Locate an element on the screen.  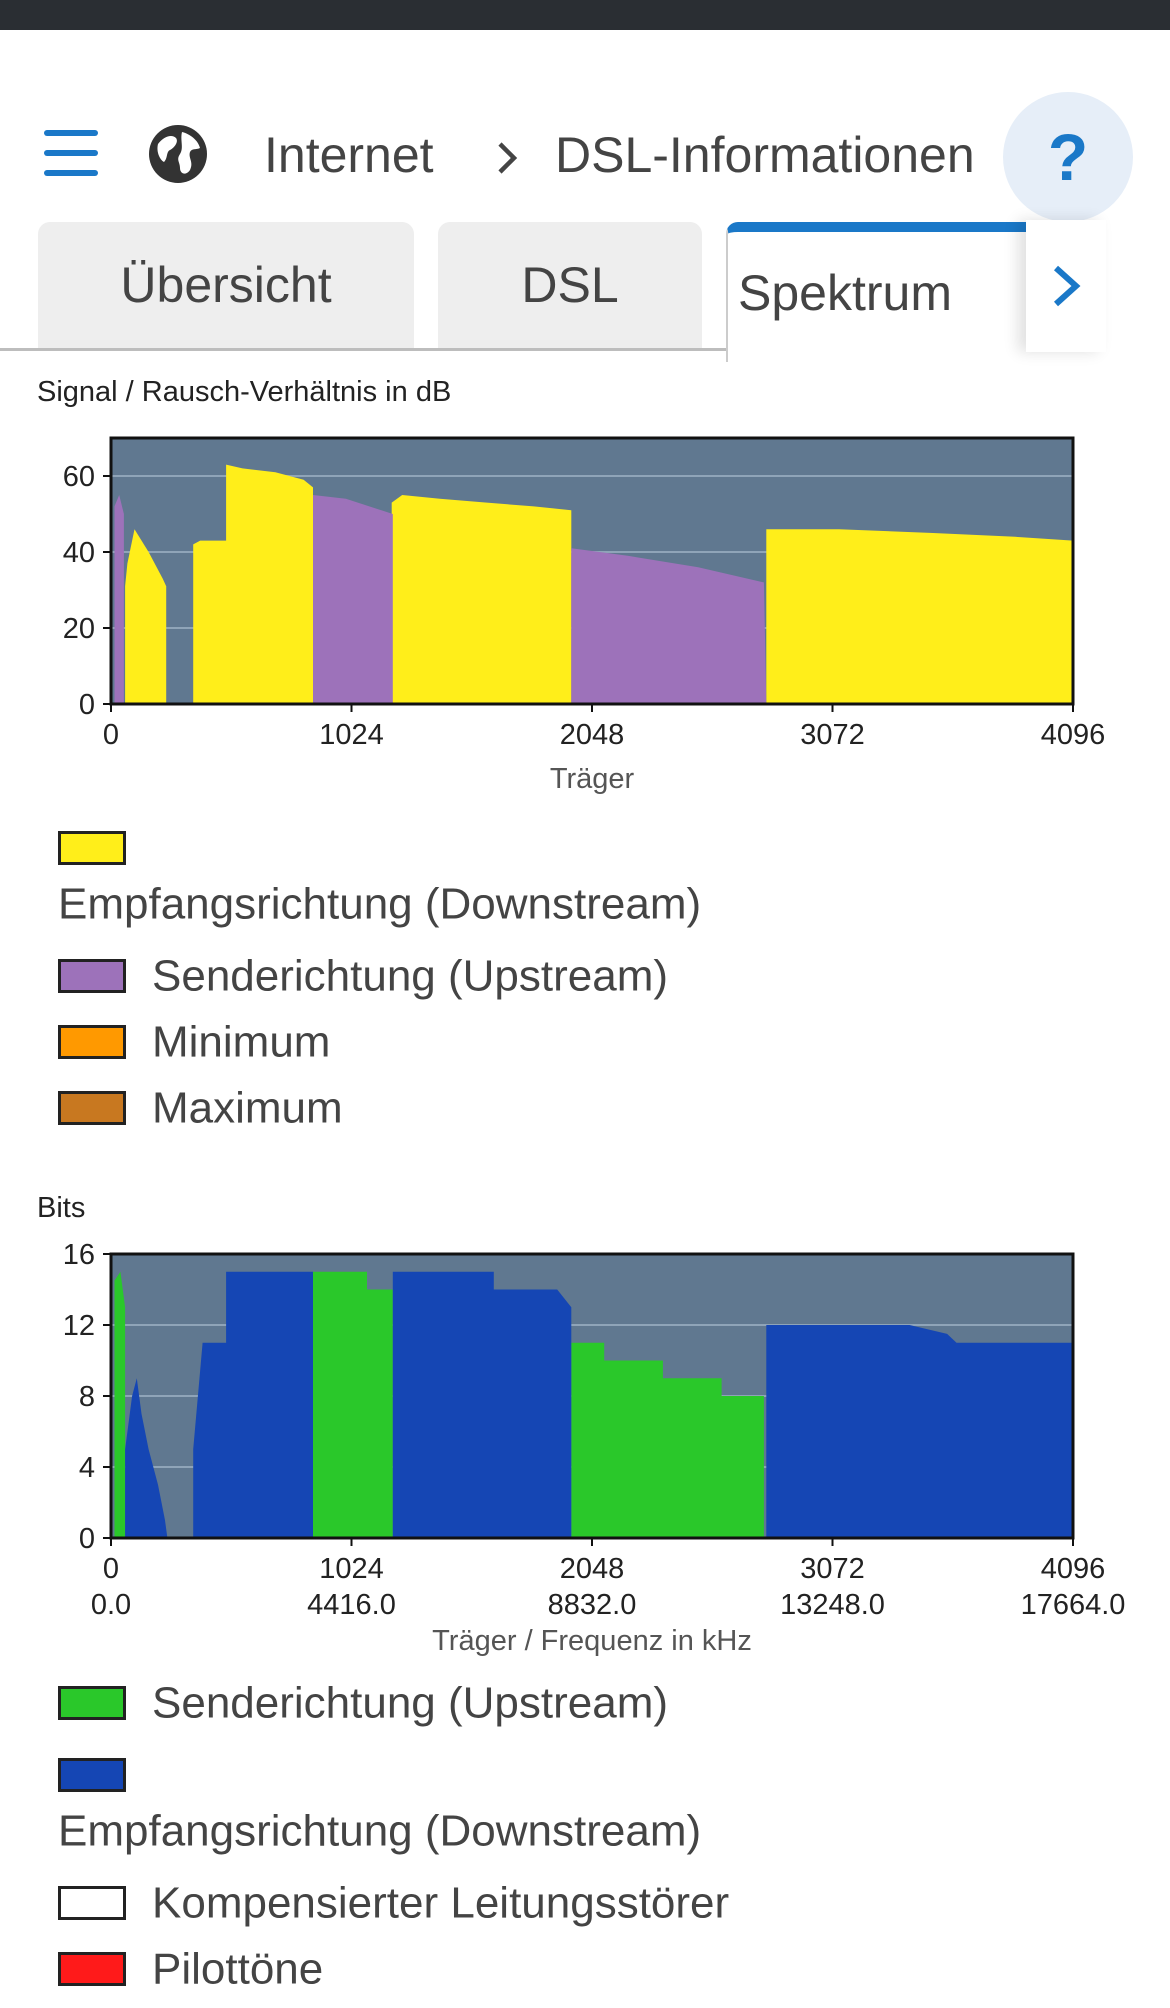
legend-item: Kompensierter Leitungsstörer is located at coordinates (588, 1909).